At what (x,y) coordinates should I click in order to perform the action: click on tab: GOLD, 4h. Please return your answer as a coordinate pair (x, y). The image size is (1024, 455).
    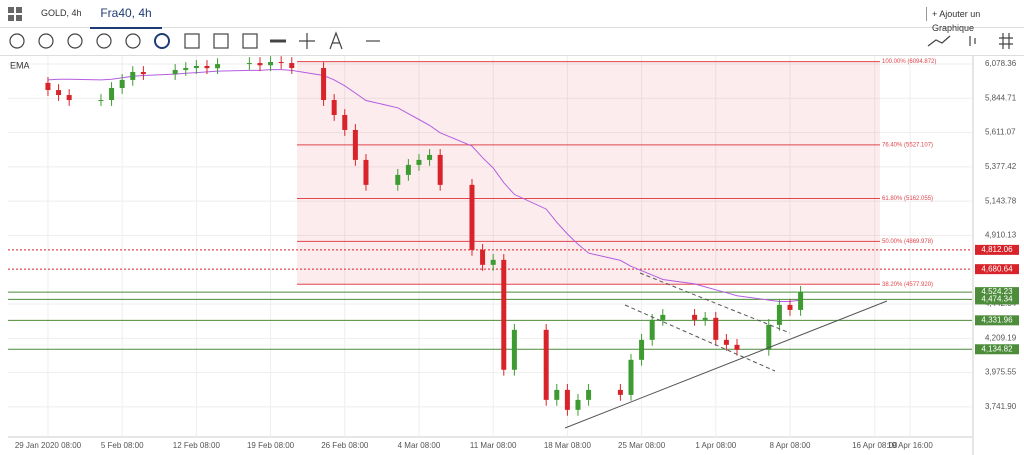
    Looking at the image, I should click on (61, 13).